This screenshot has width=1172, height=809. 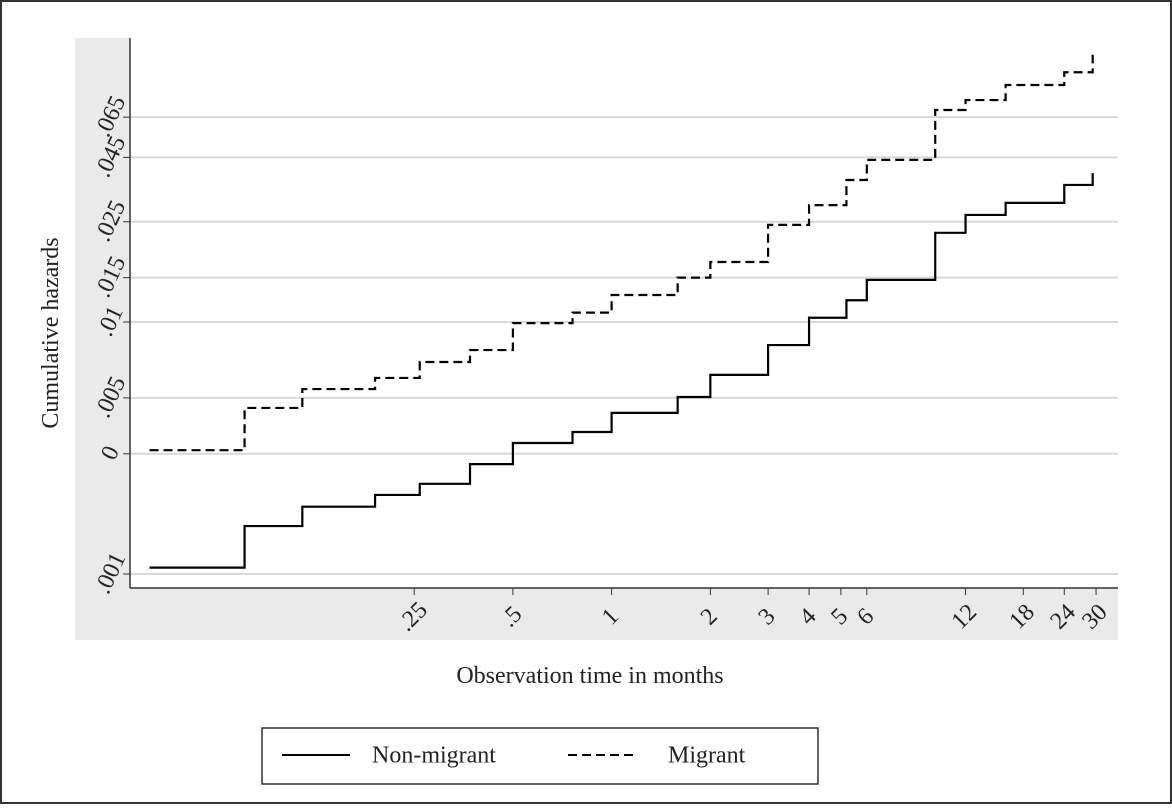 What do you see at coordinates (707, 756) in the screenshot?
I see `legend-label: Migrant` at bounding box center [707, 756].